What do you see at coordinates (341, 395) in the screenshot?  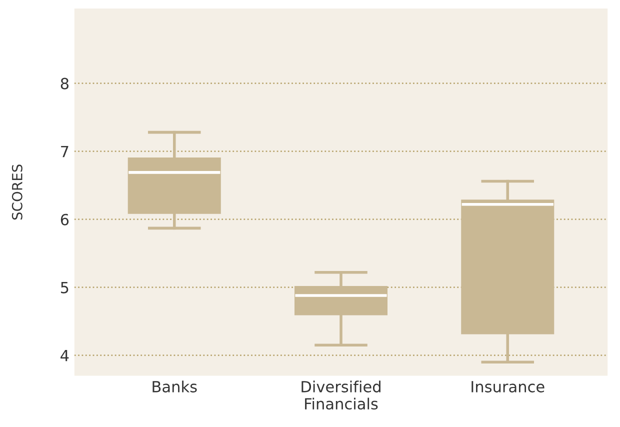 I see `x-tick-label: Diversified Financials` at bounding box center [341, 395].